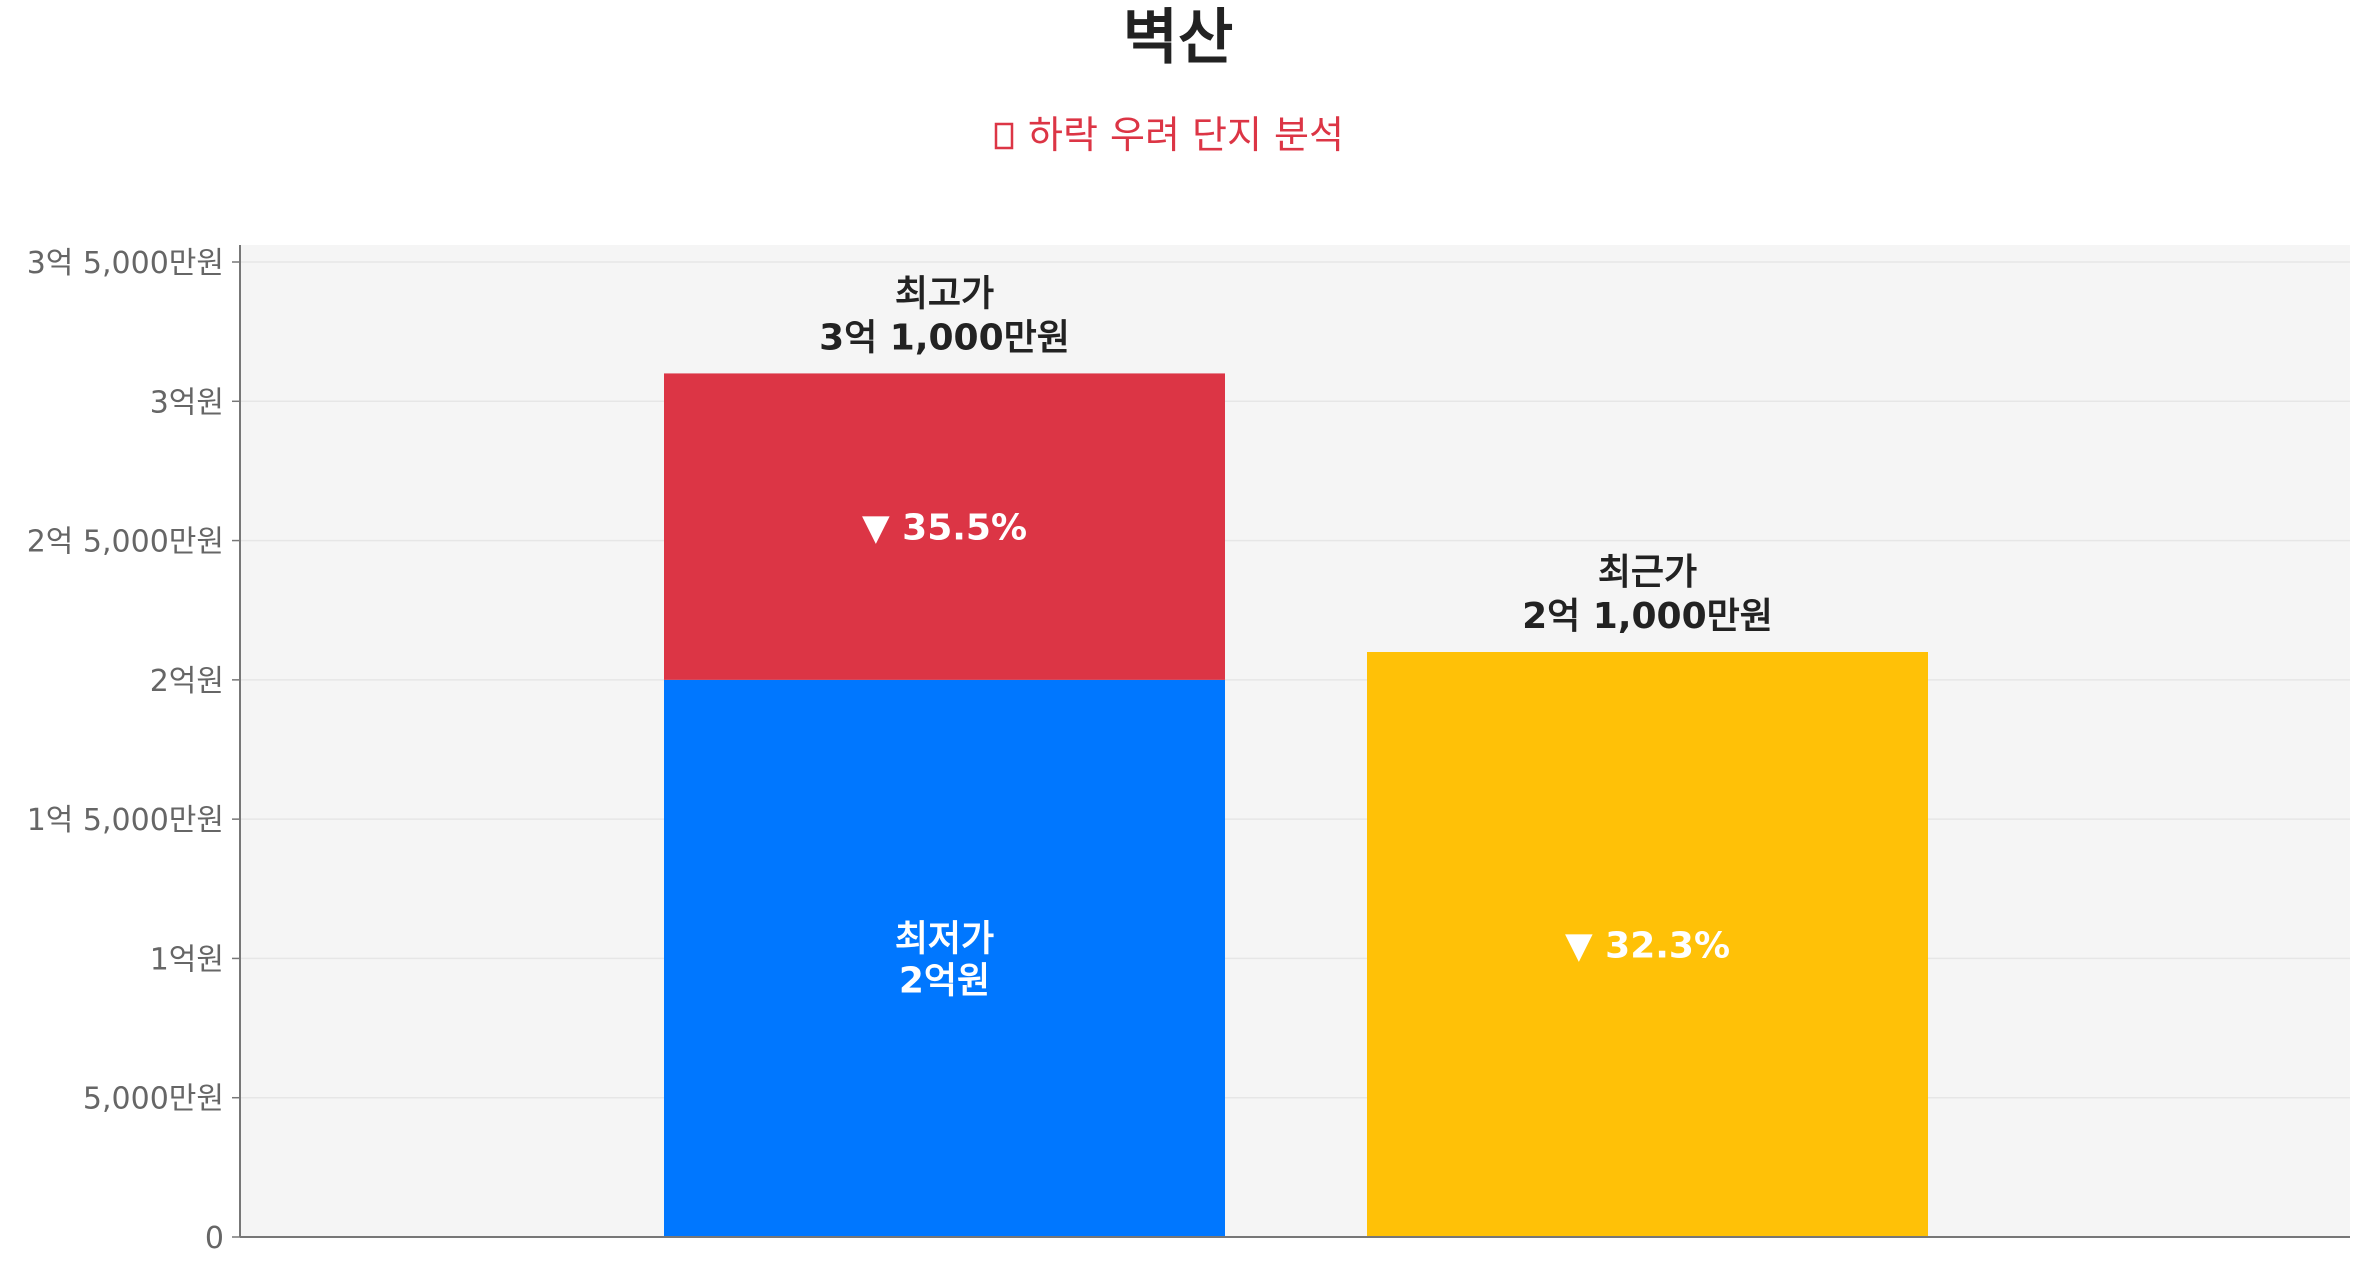 The width and height of the screenshot is (2357, 1268). Describe the element at coordinates (1186, 135) in the screenshot. I see `subtitle-text: 하락 우려 단지 분석` at that location.